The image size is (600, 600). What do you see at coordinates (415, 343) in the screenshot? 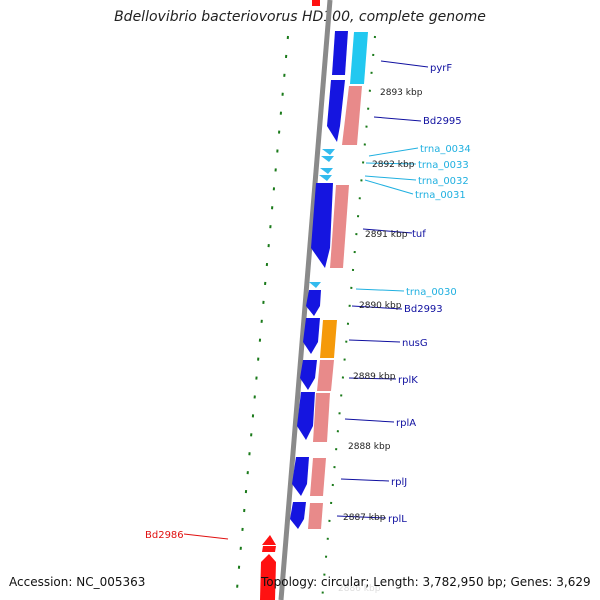
I see `gene-label-nusG: nusG` at bounding box center [415, 343].